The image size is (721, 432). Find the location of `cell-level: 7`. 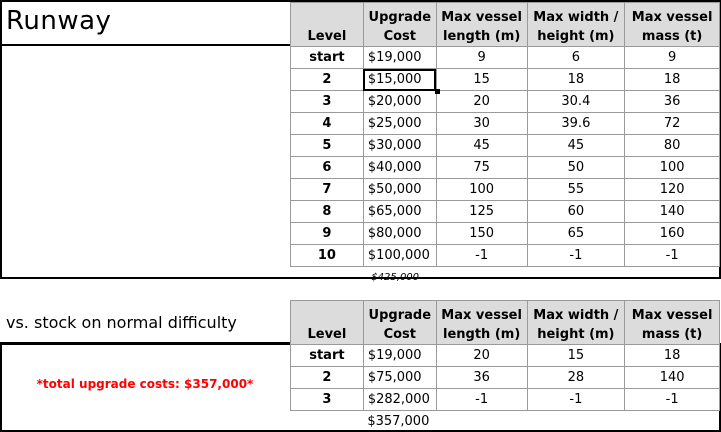

cell-level: 7 is located at coordinates (327, 189).